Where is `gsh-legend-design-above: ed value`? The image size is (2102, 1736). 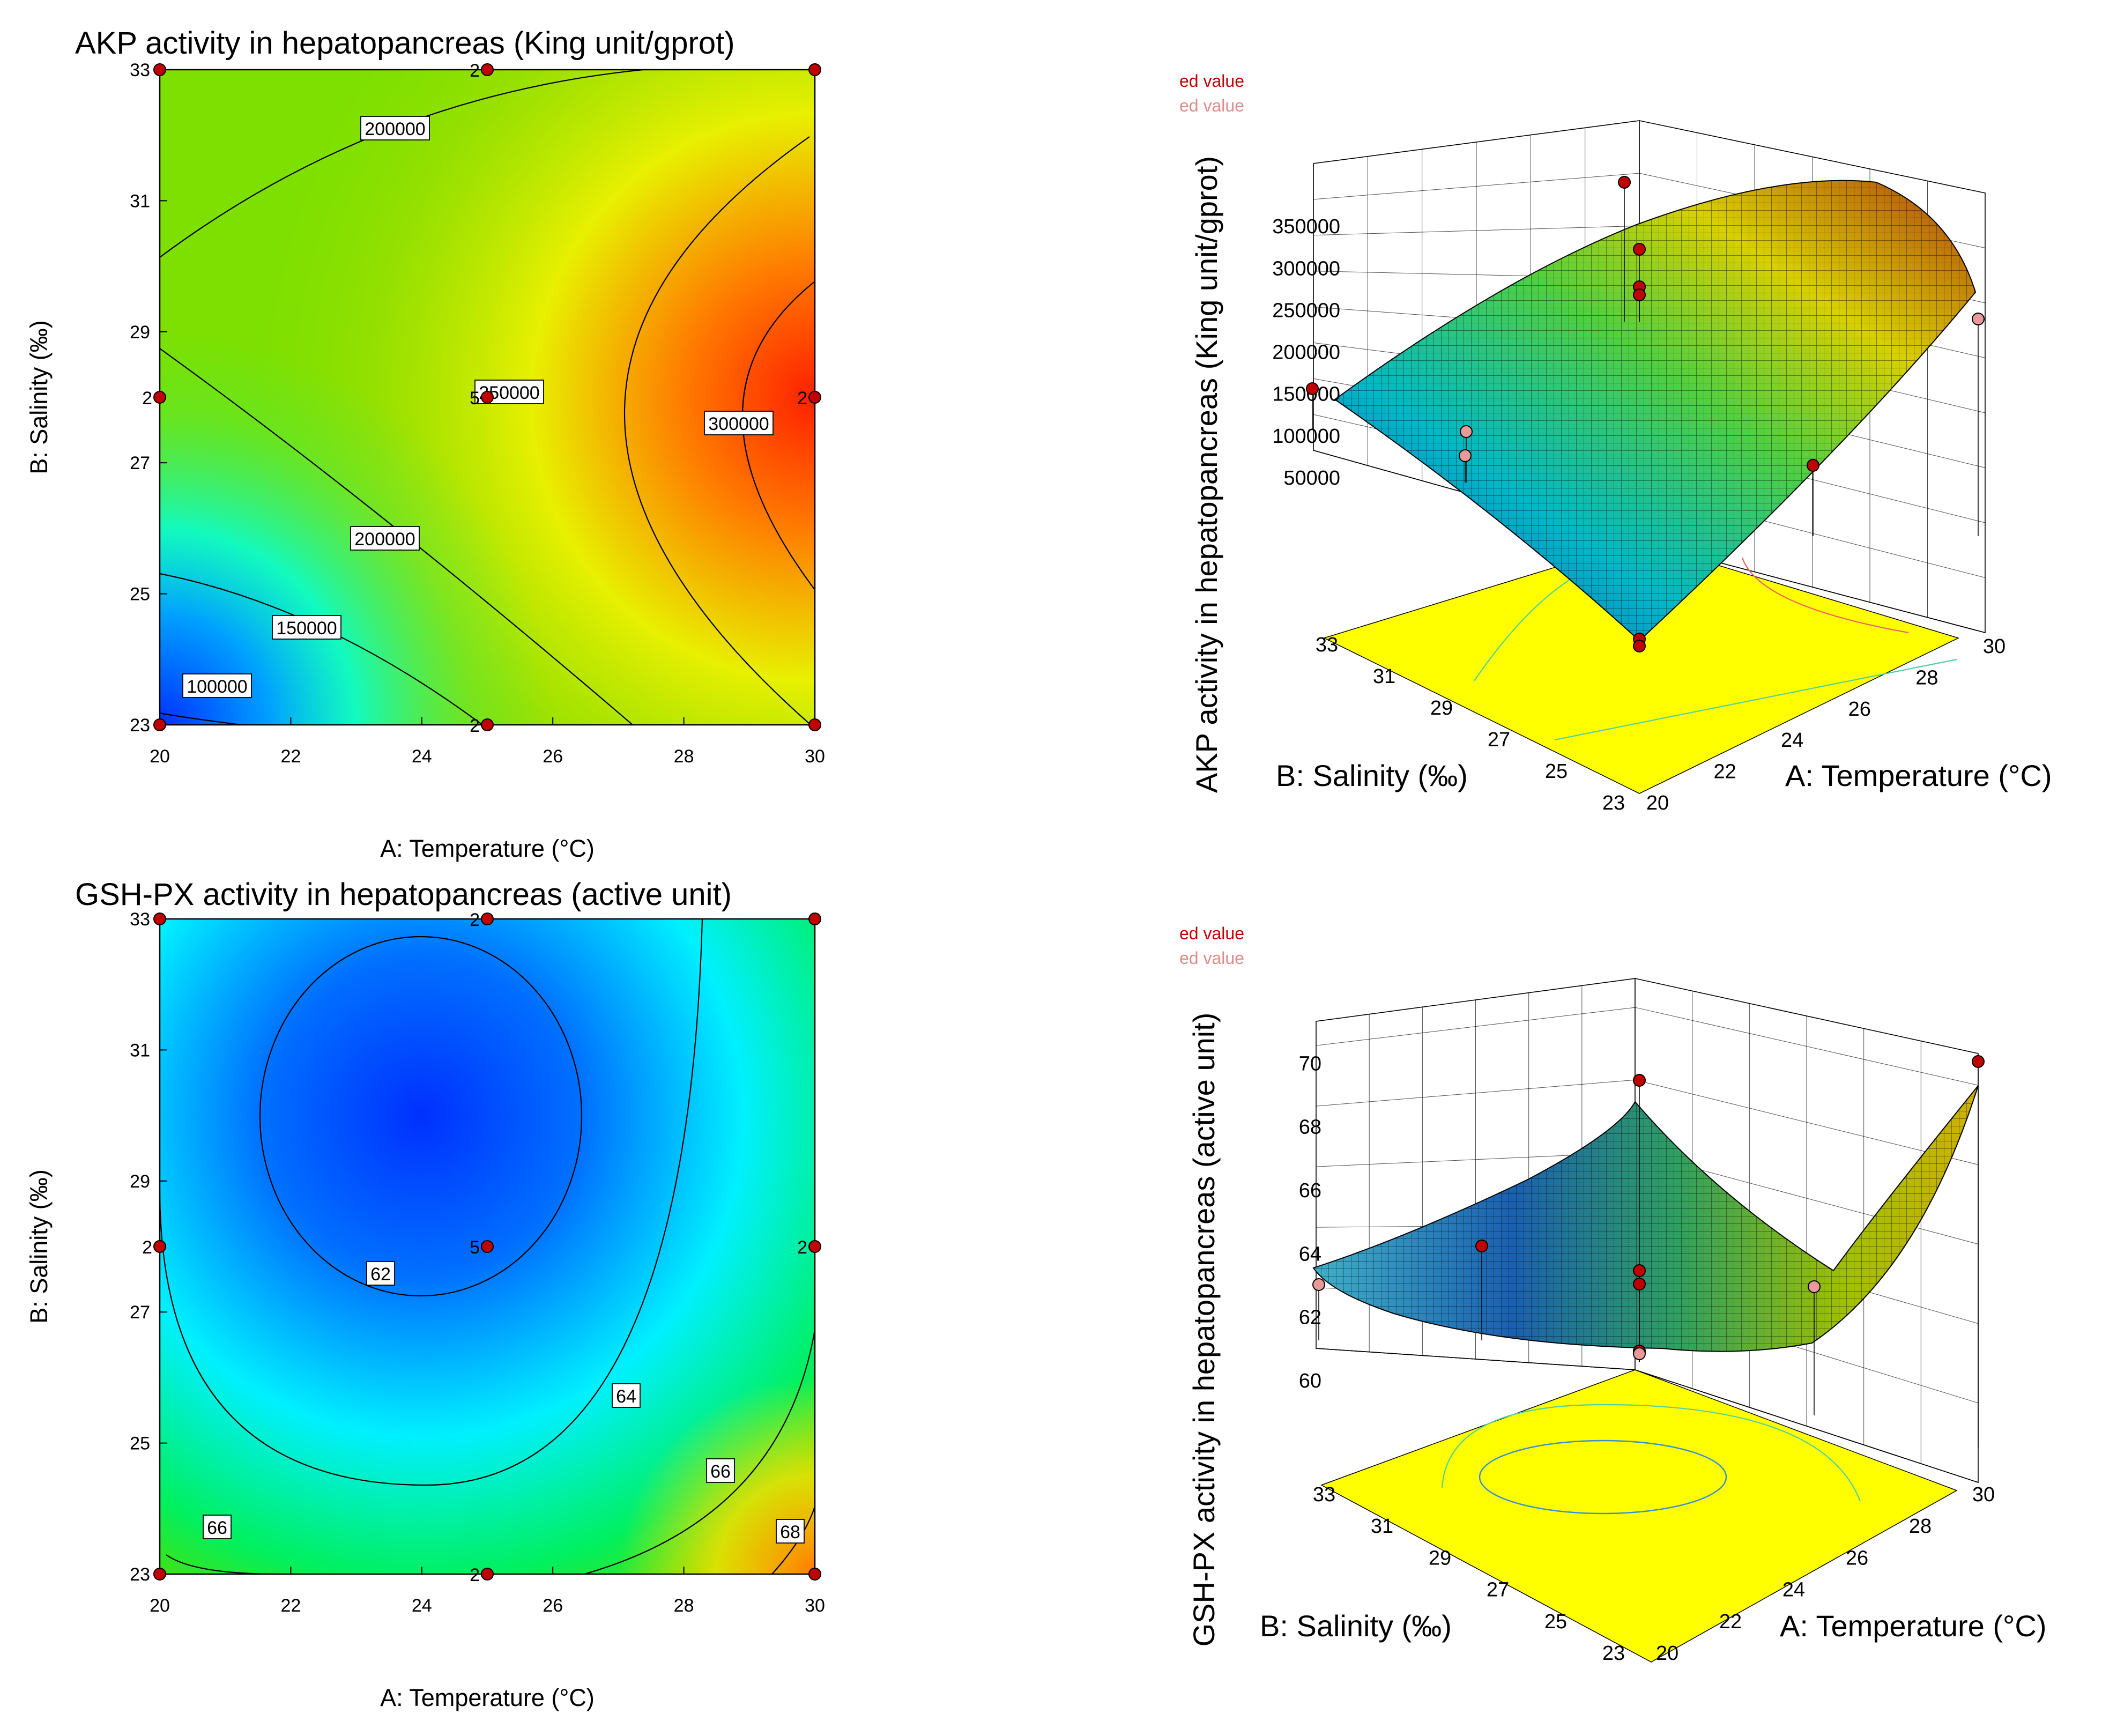 gsh-legend-design-above: ed value is located at coordinates (1211, 934).